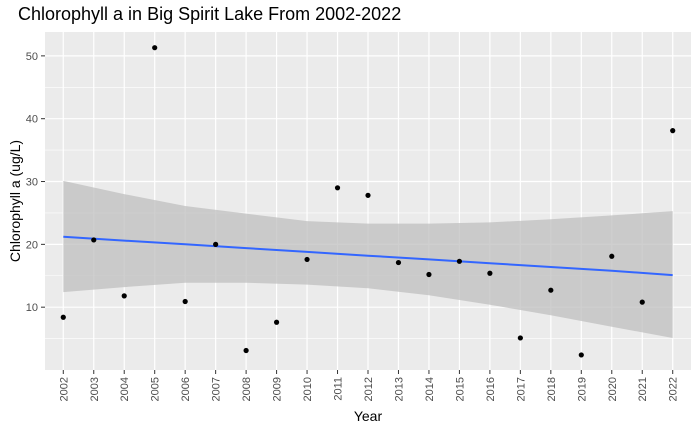 The image size is (700, 432). I want to click on x-tick-label: 2004, so click(125, 389).